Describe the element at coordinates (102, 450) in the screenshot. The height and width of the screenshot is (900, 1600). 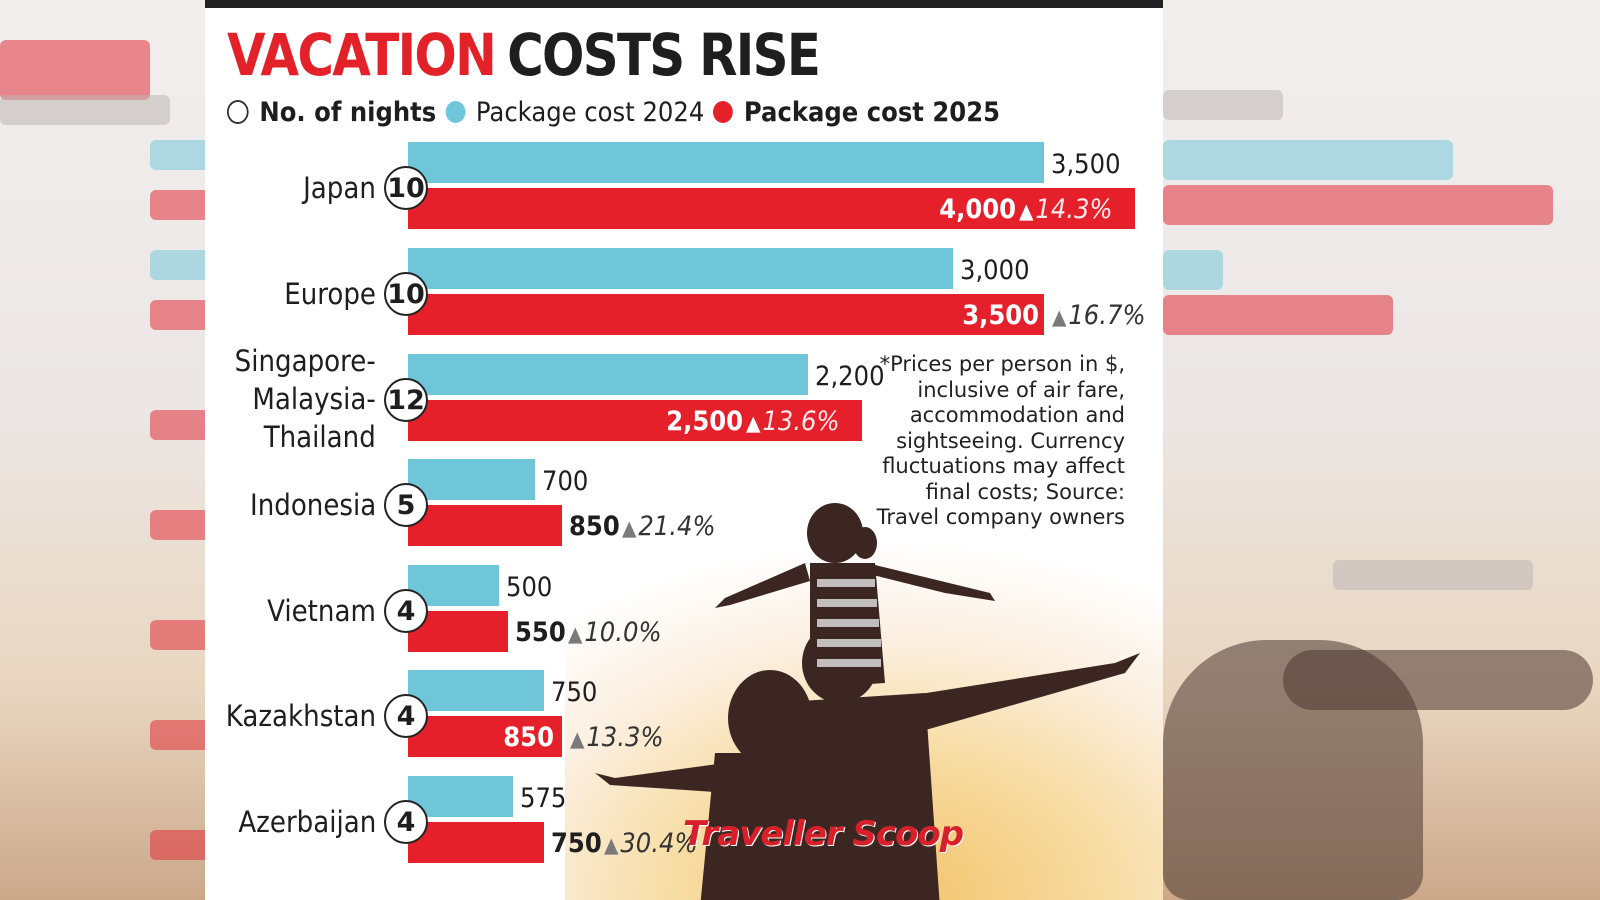
I see `blurred-background-left` at that location.